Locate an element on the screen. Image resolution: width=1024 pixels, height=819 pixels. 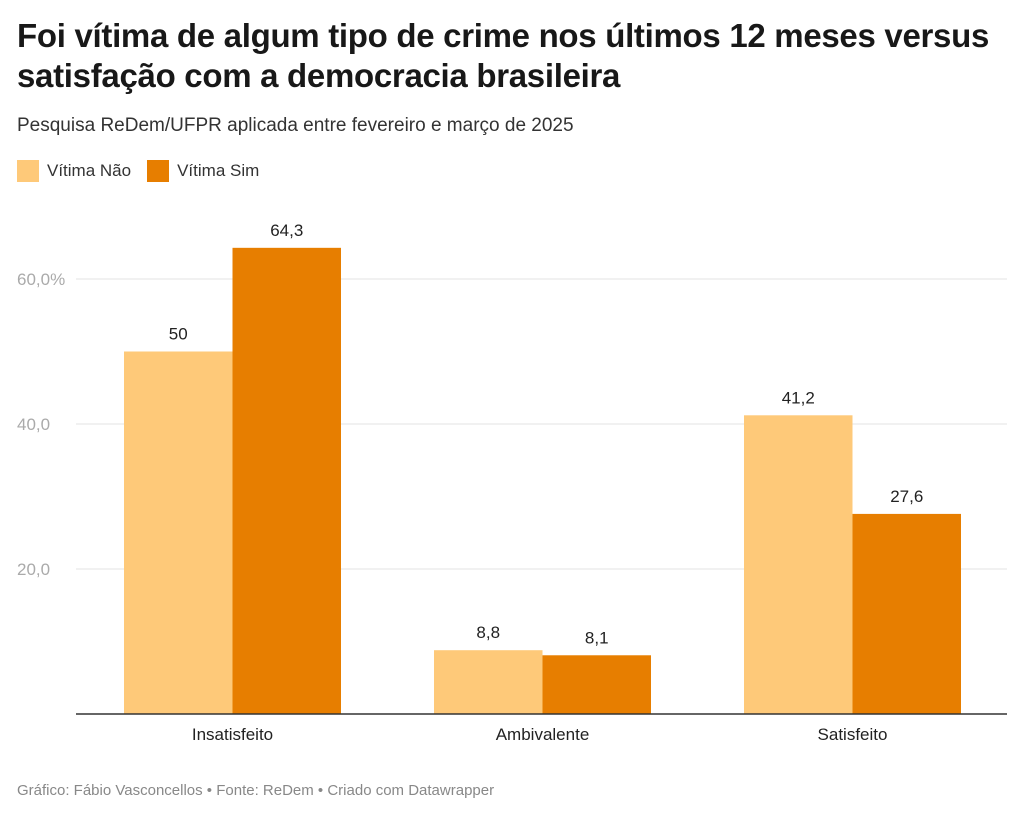
y-tick-label: 40,0 is located at coordinates (33, 424).